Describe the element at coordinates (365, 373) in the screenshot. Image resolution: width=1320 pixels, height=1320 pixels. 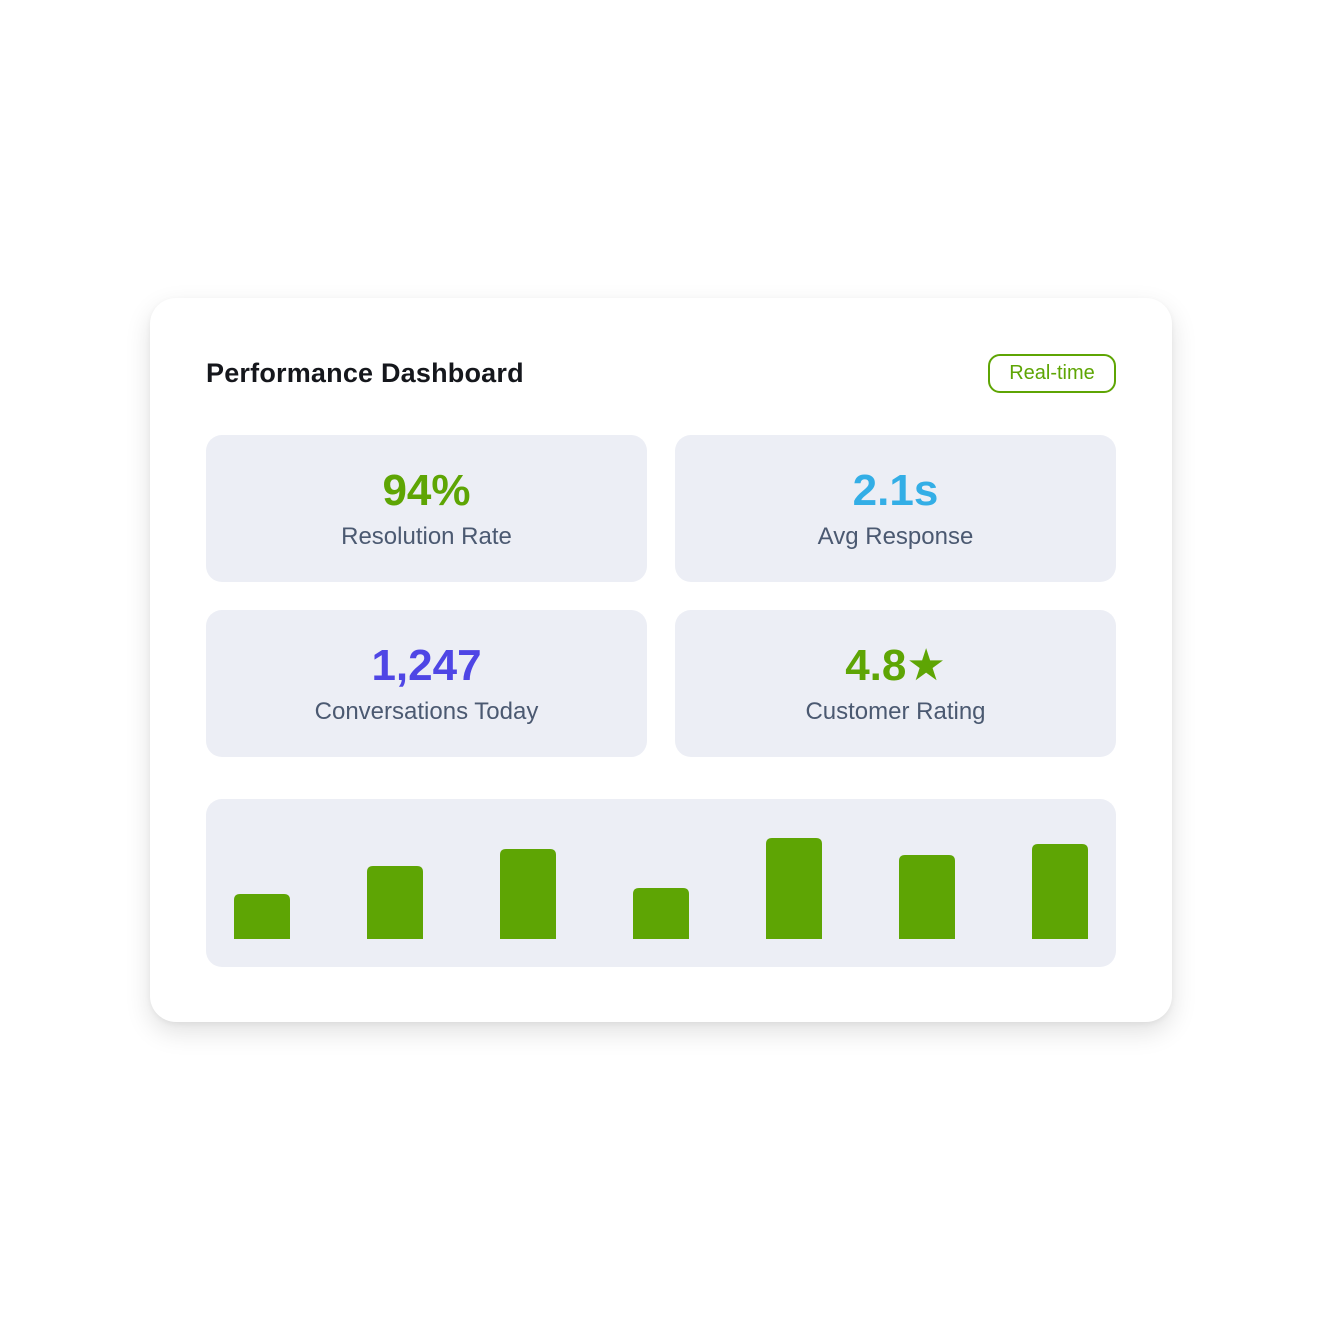
I see `dashboard-title: Performance Dashboard` at that location.